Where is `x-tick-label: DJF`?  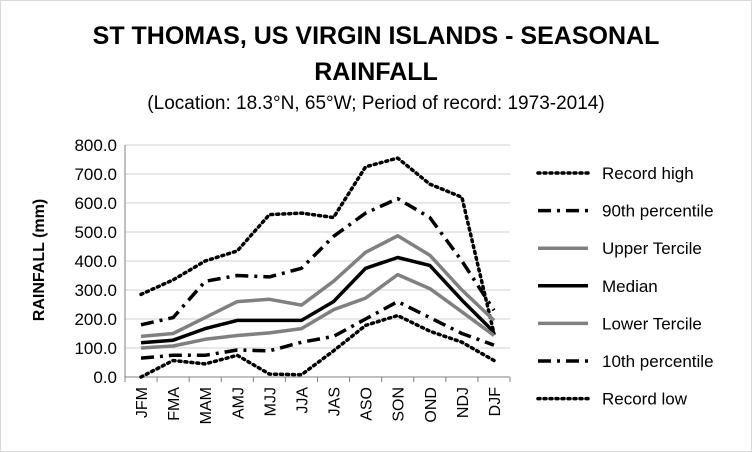
x-tick-label: DJF is located at coordinates (495, 402).